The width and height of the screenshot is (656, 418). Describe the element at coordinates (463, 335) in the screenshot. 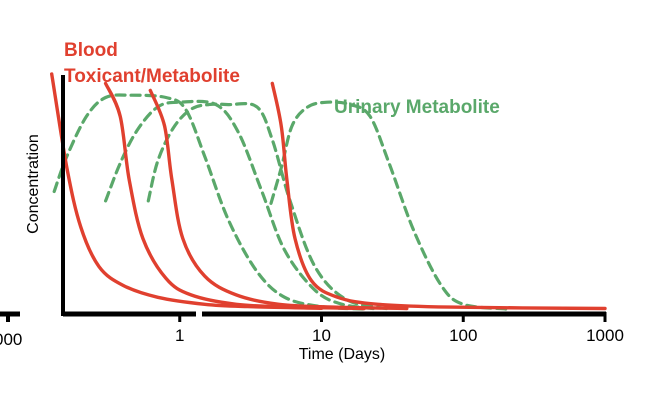

I see `x-tick-label: 100` at that location.